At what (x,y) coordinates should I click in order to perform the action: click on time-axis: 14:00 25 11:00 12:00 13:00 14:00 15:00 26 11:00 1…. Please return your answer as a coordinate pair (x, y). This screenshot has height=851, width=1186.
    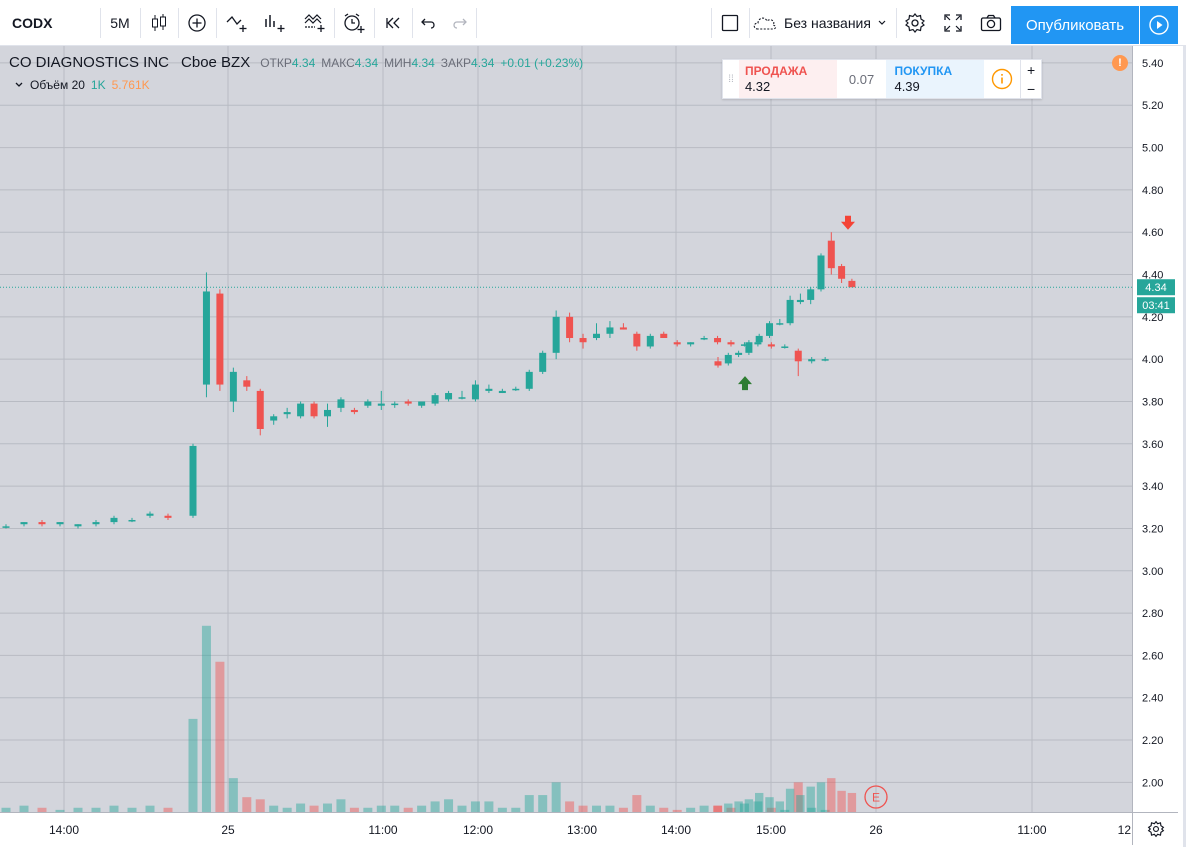
    Looking at the image, I should click on (566, 828).